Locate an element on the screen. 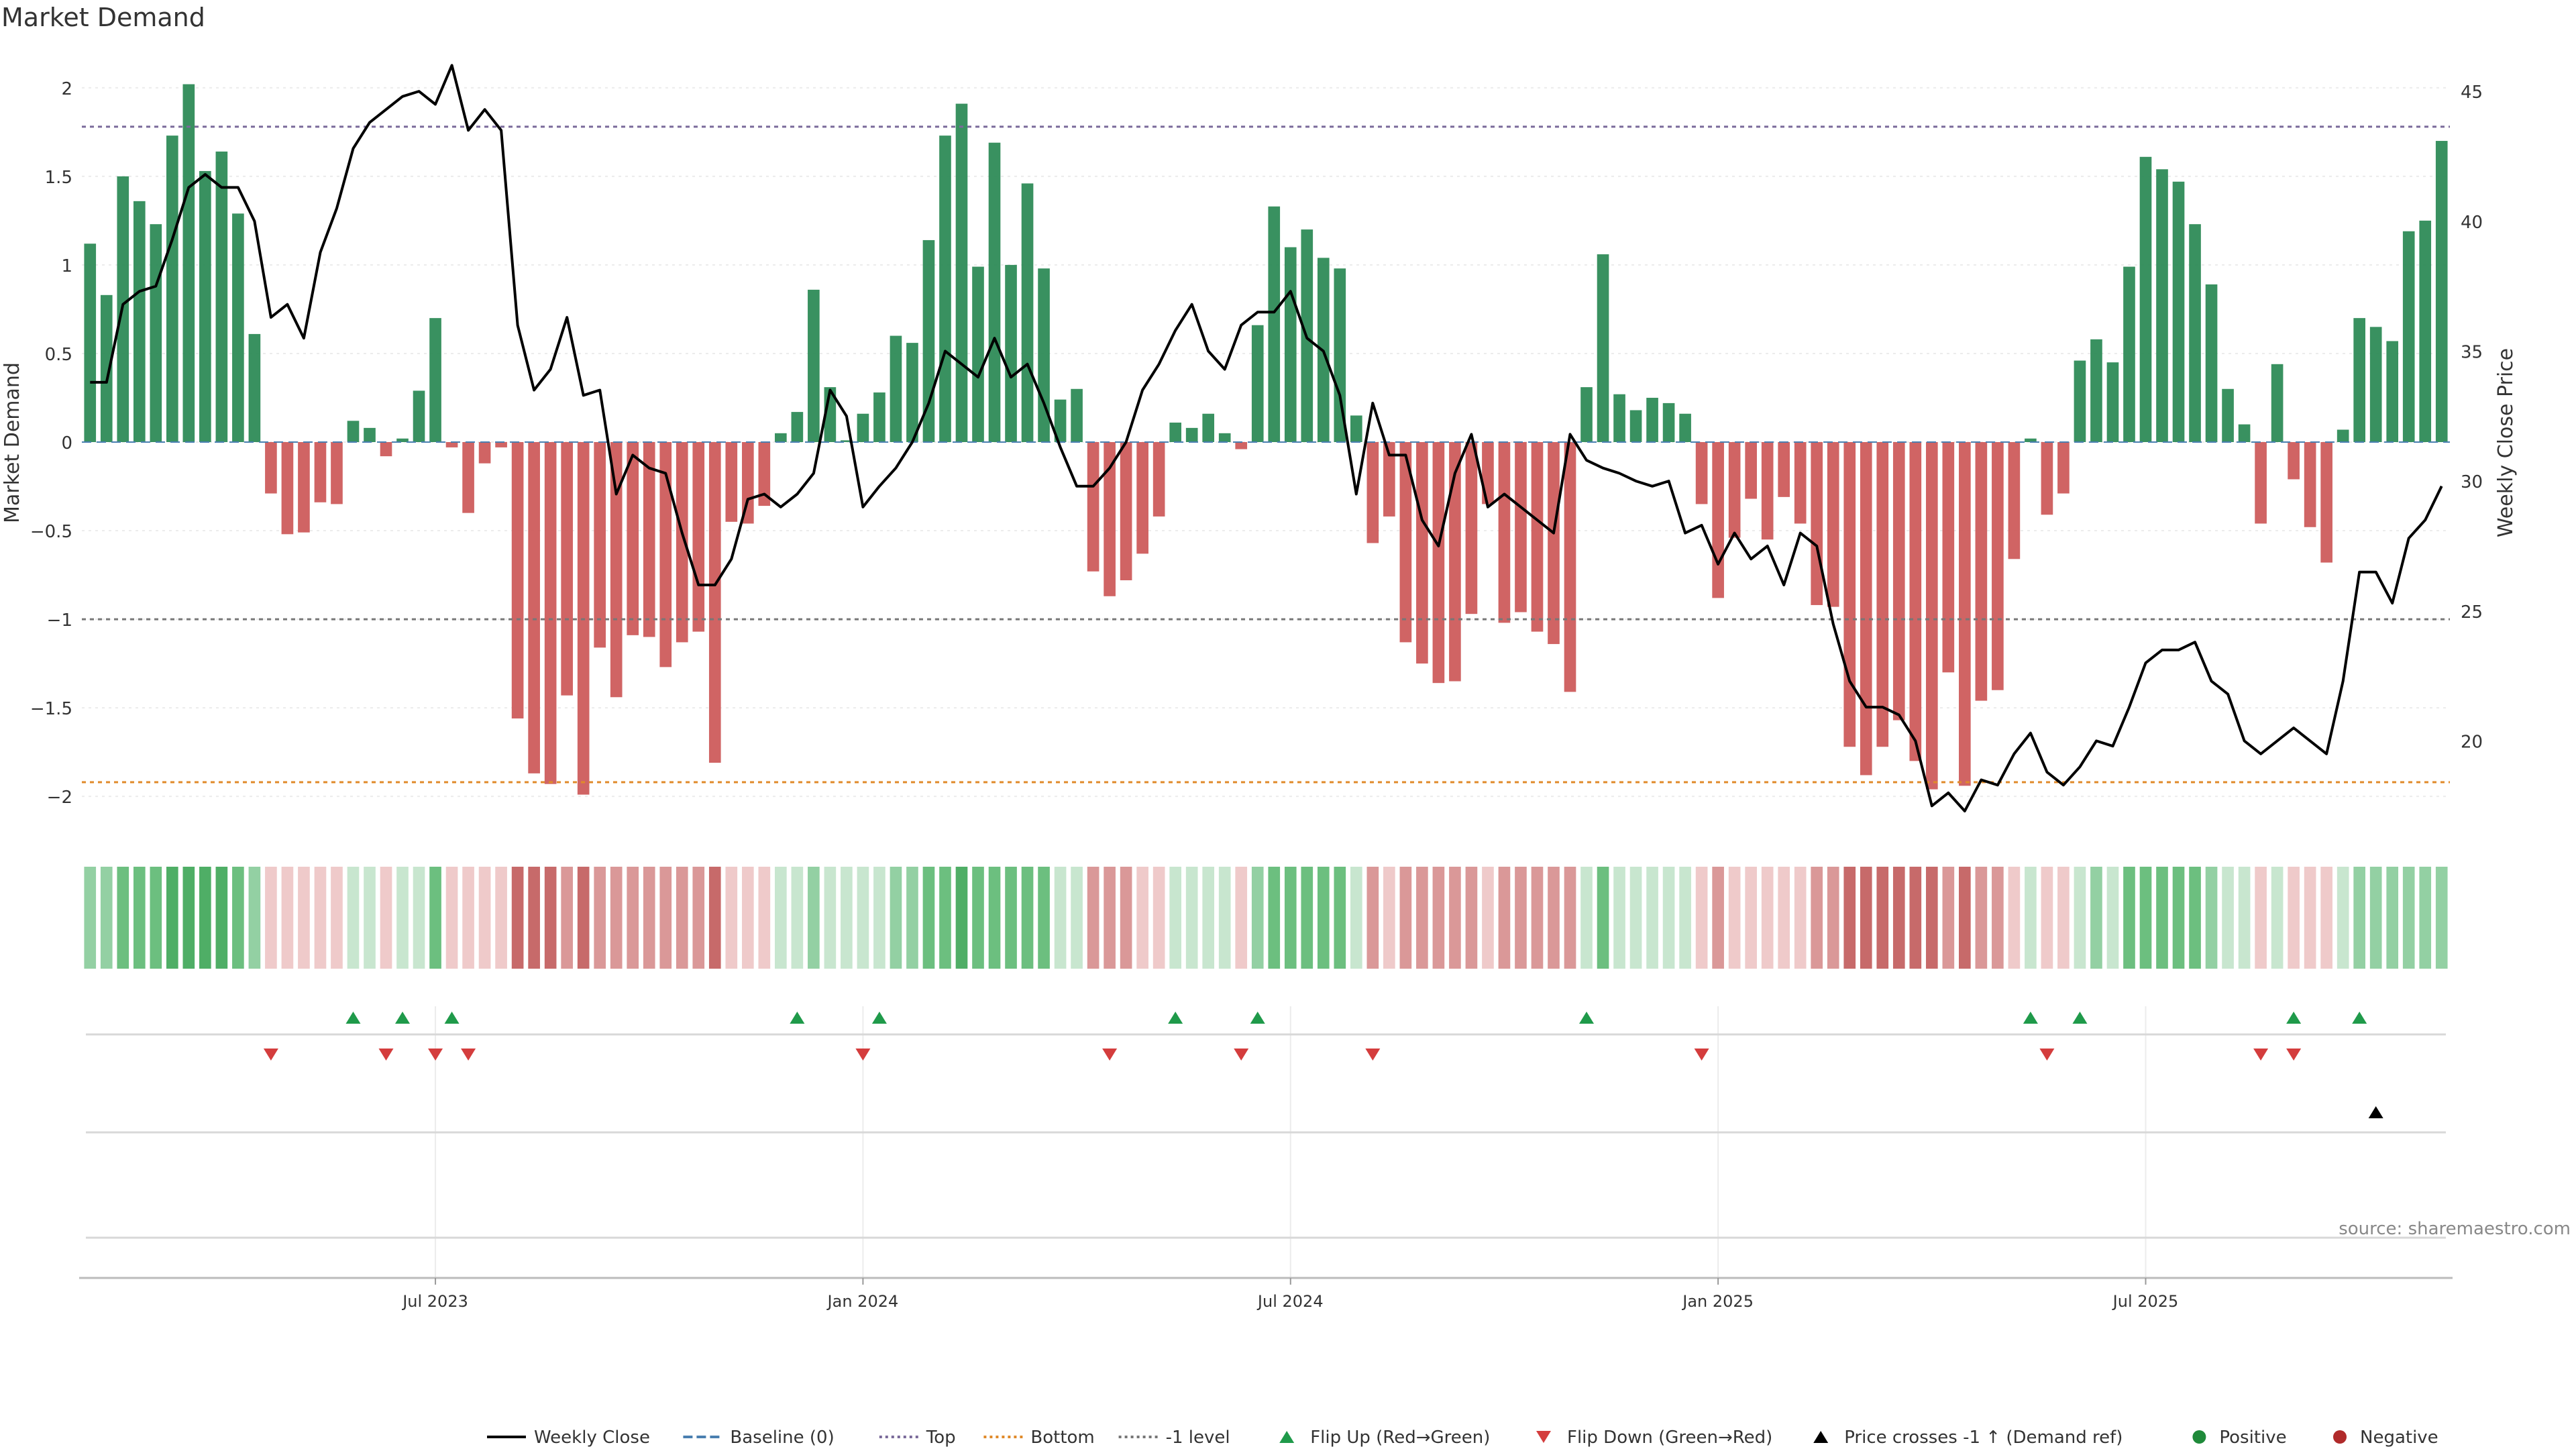 Image resolution: width=2576 pixels, height=1449 pixels. y-tick-label: −2 is located at coordinates (59, 798).